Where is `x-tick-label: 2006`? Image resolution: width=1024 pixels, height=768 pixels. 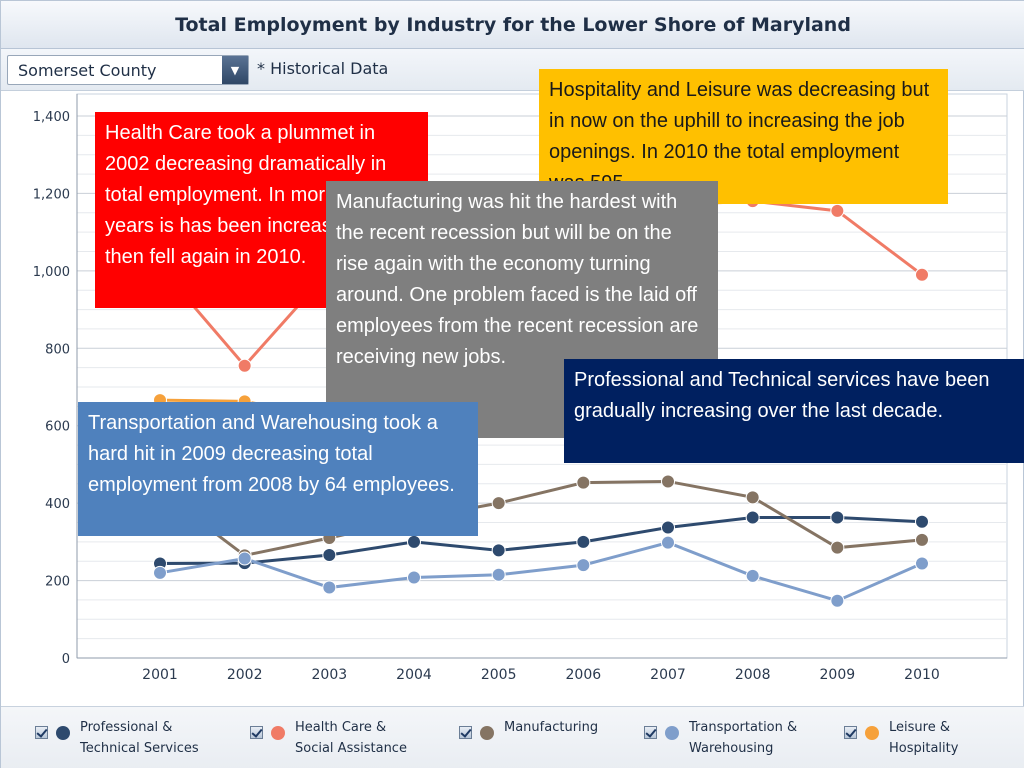 x-tick-label: 2006 is located at coordinates (584, 675).